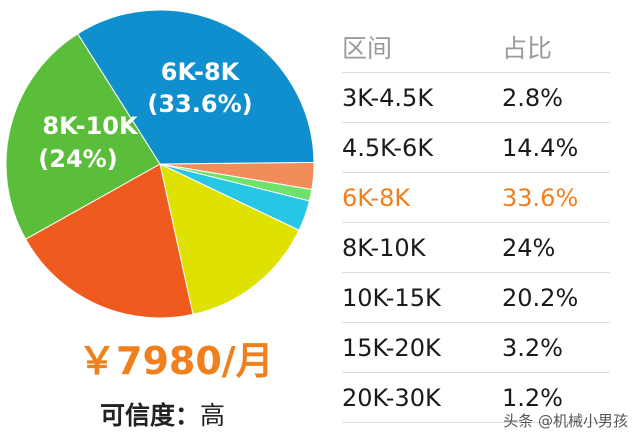 This screenshot has height=441, width=640. I want to click on table-row: 8K-10K 24%, so click(476, 248).